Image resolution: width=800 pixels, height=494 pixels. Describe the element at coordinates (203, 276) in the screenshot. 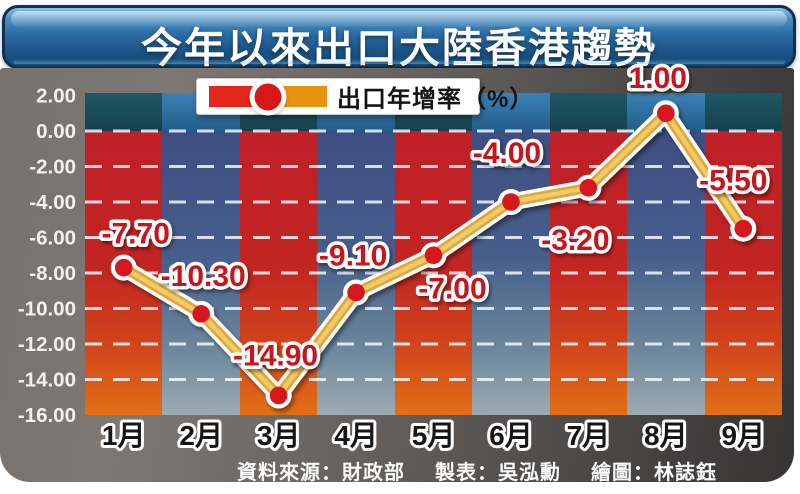

I see `data-point-label: -10.30` at that location.